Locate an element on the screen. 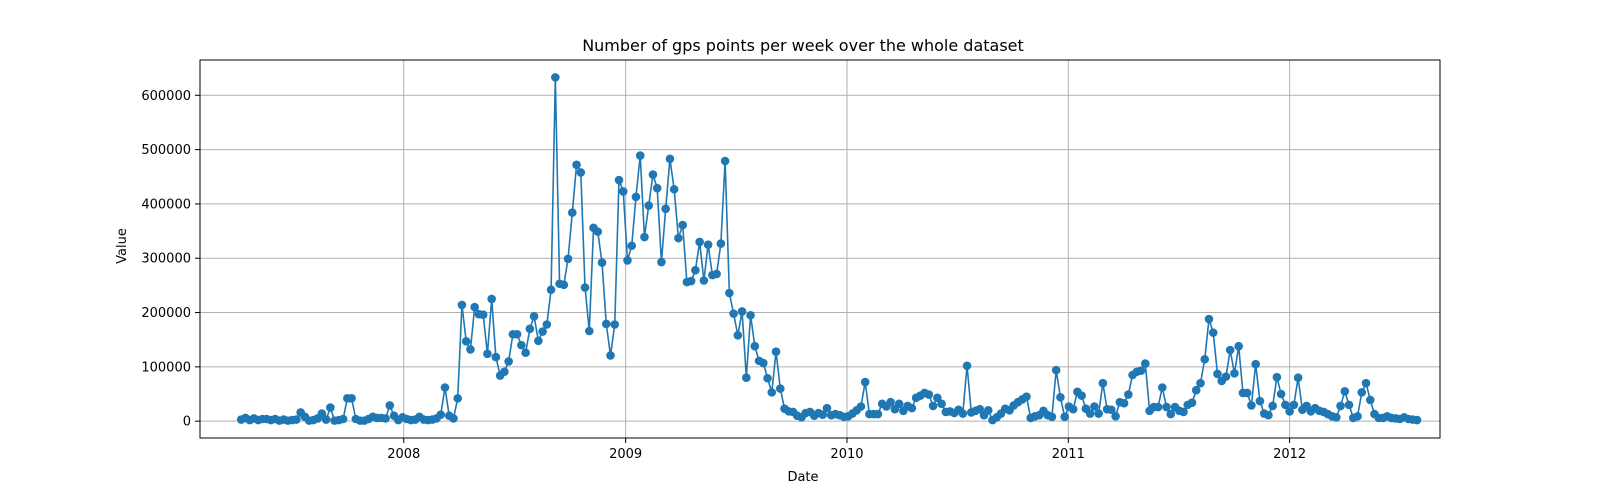  y-tick-label: 500000 is located at coordinates (166, 150).